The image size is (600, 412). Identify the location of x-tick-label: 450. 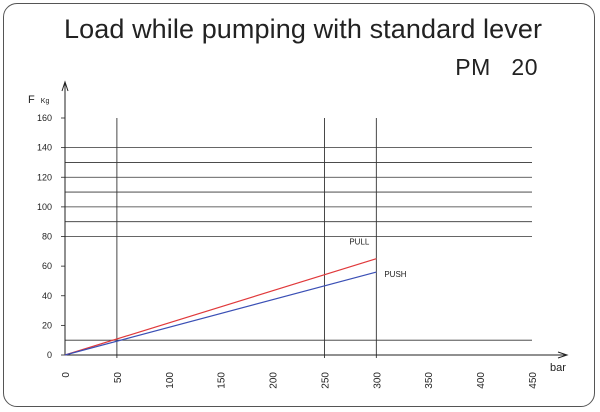
(533, 380).